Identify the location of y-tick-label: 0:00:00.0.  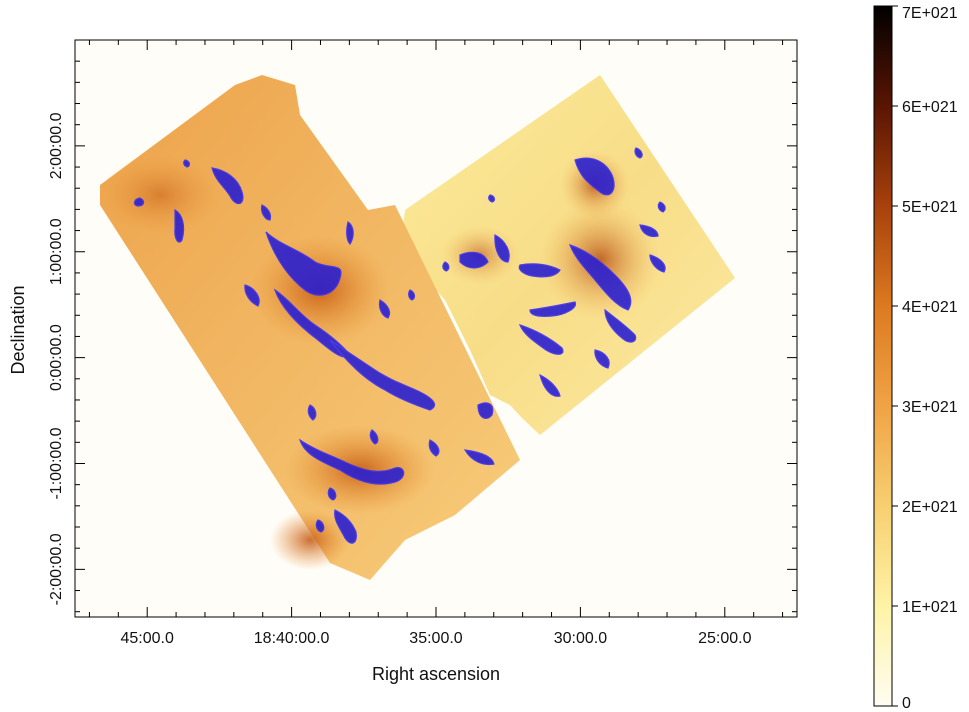
(56, 357).